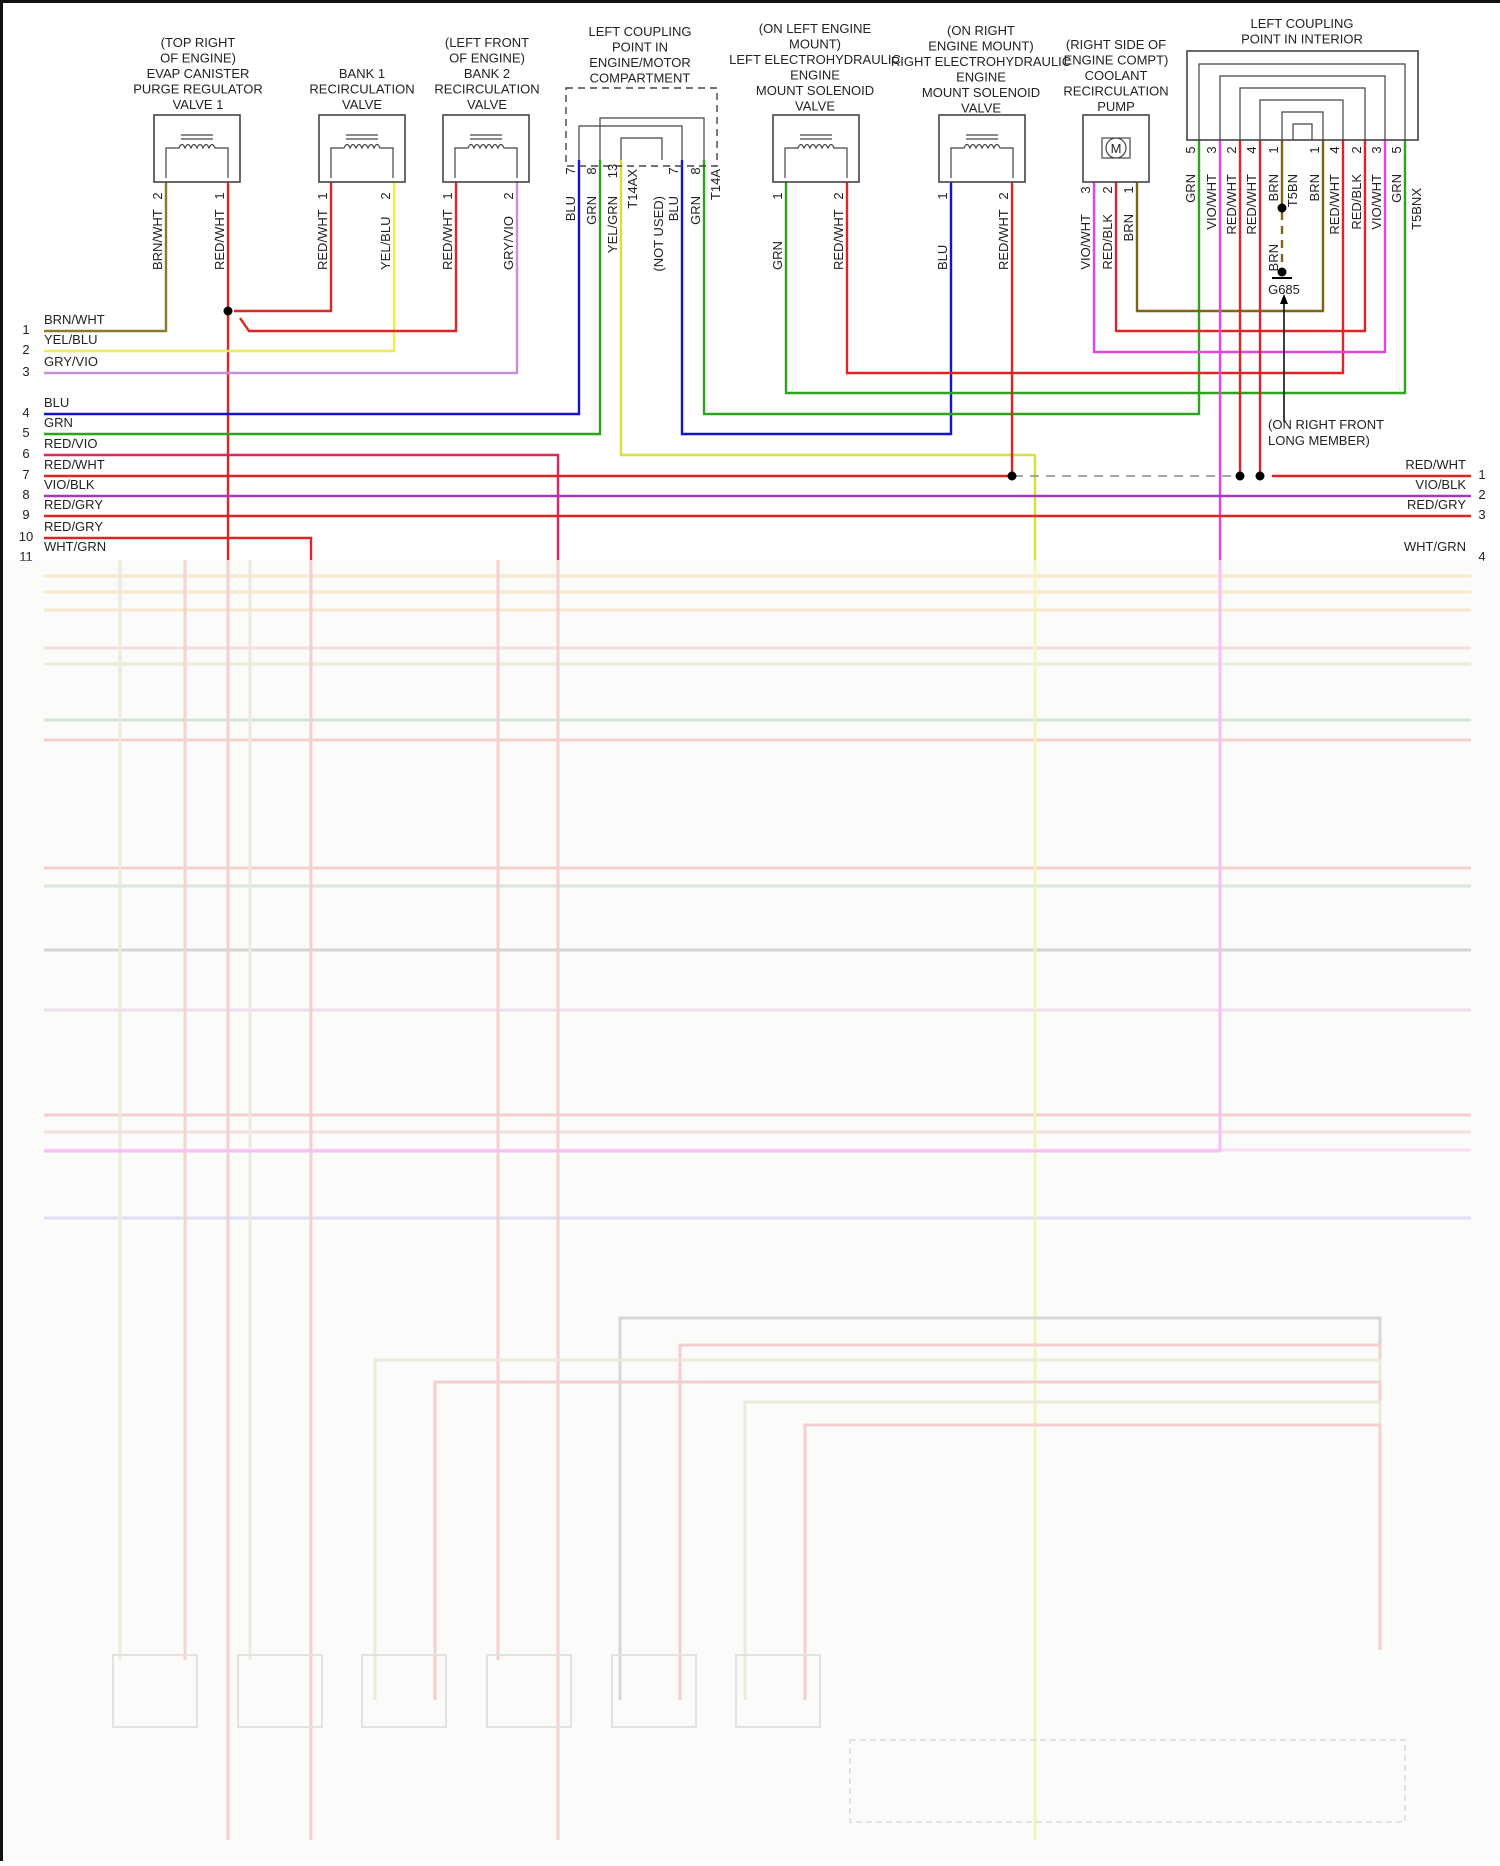 The height and width of the screenshot is (1866, 1500). What do you see at coordinates (981, 61) in the screenshot?
I see `component-title-line: RIGHT ELECTROHYDRAULIC` at bounding box center [981, 61].